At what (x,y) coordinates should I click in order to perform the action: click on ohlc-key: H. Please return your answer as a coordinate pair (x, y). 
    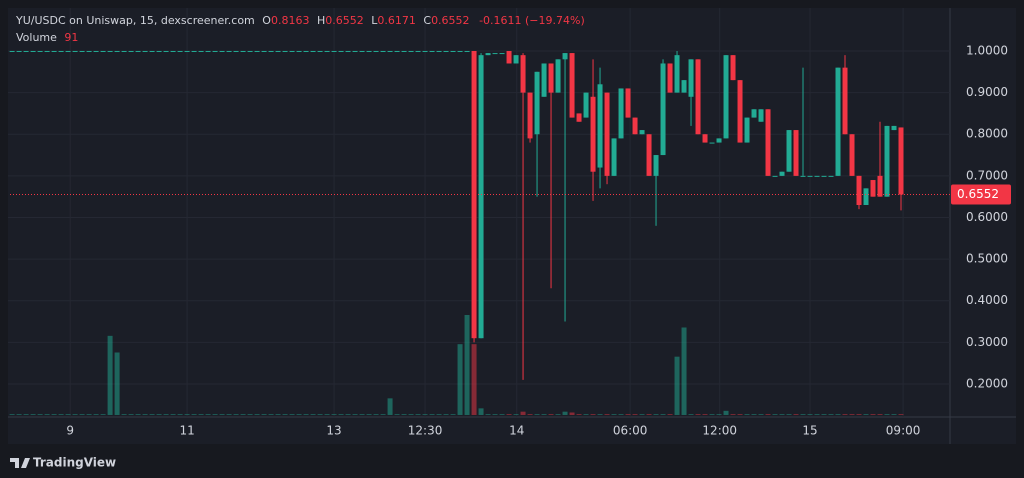
    Looking at the image, I should click on (321, 20).